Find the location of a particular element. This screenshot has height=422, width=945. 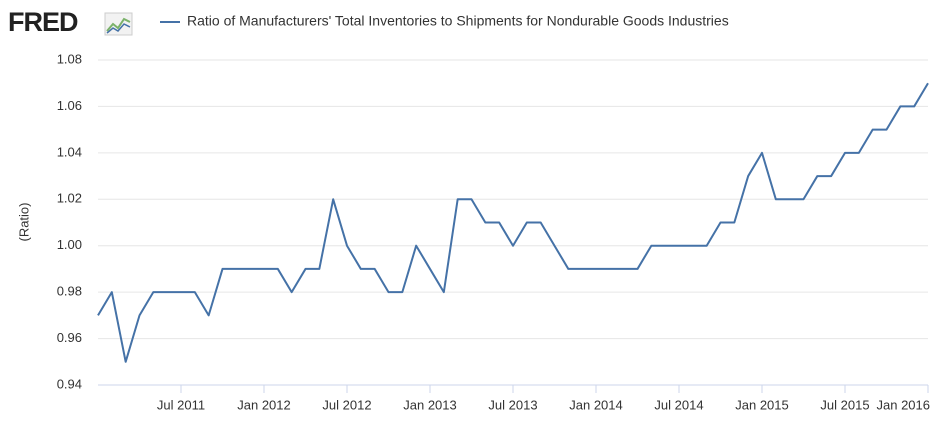

x-tick-label: Jul 2013 is located at coordinates (512, 404).